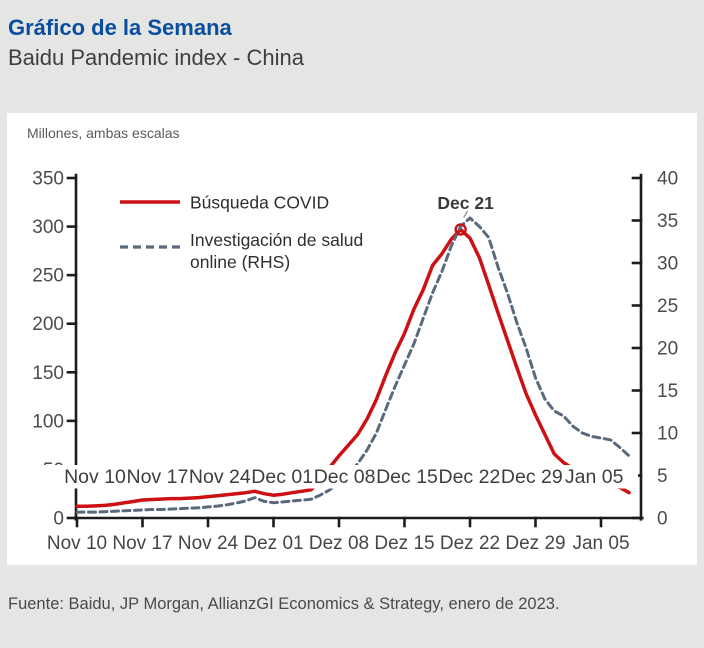  I want to click on legend-label-investigacion-line2: online (RHS), so click(240, 262).